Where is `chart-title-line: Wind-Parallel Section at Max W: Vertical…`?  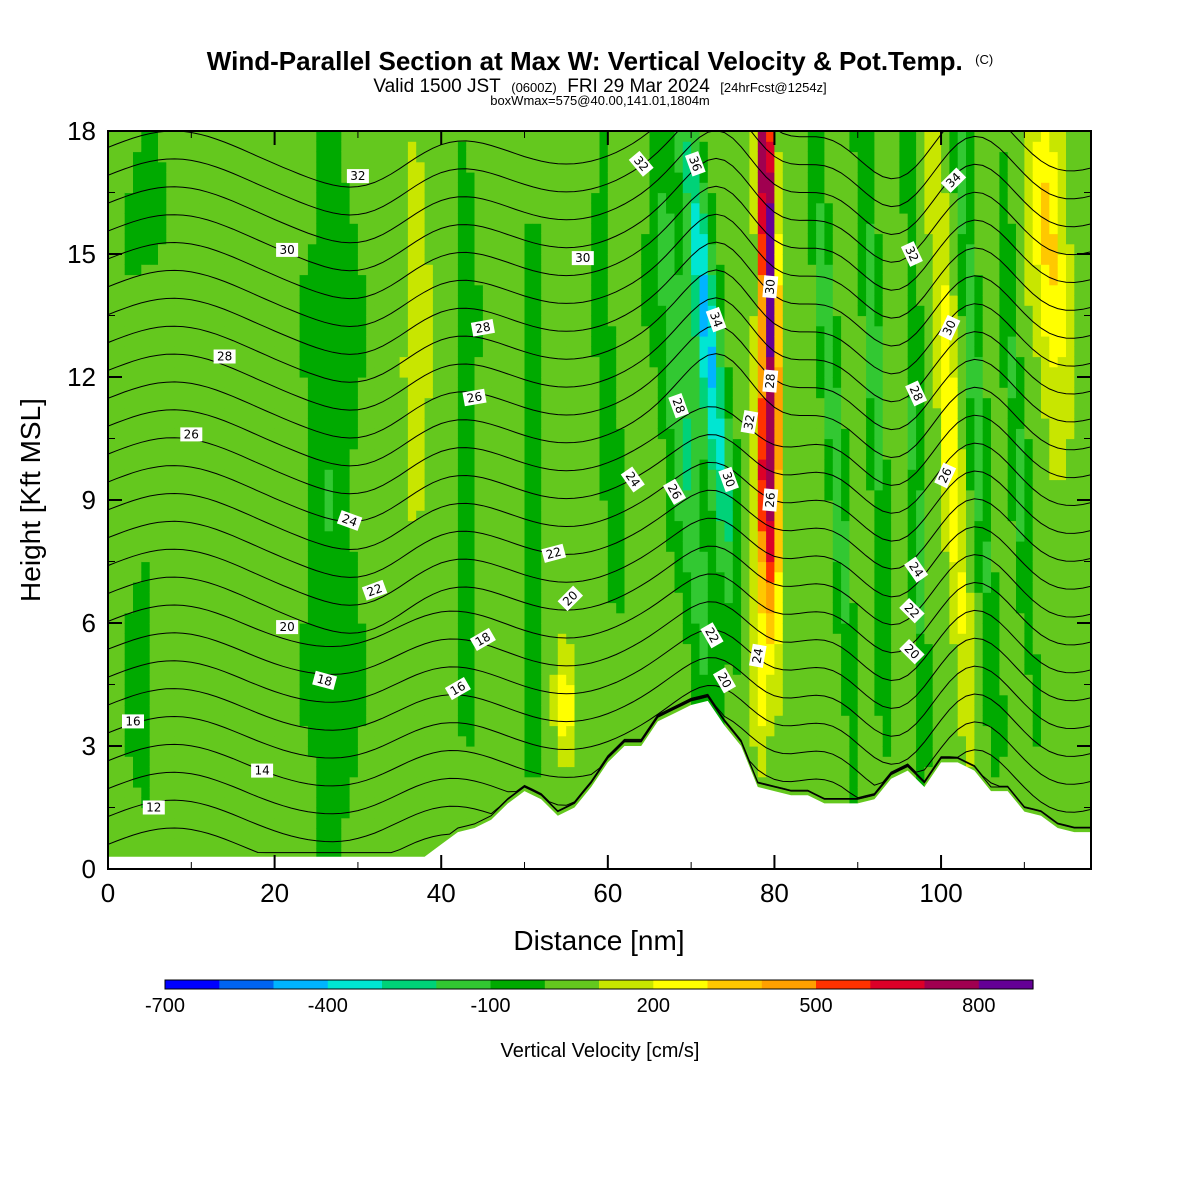
chart-title-line: Wind-Parallel Section at Max W: Vertical… is located at coordinates (600, 61).